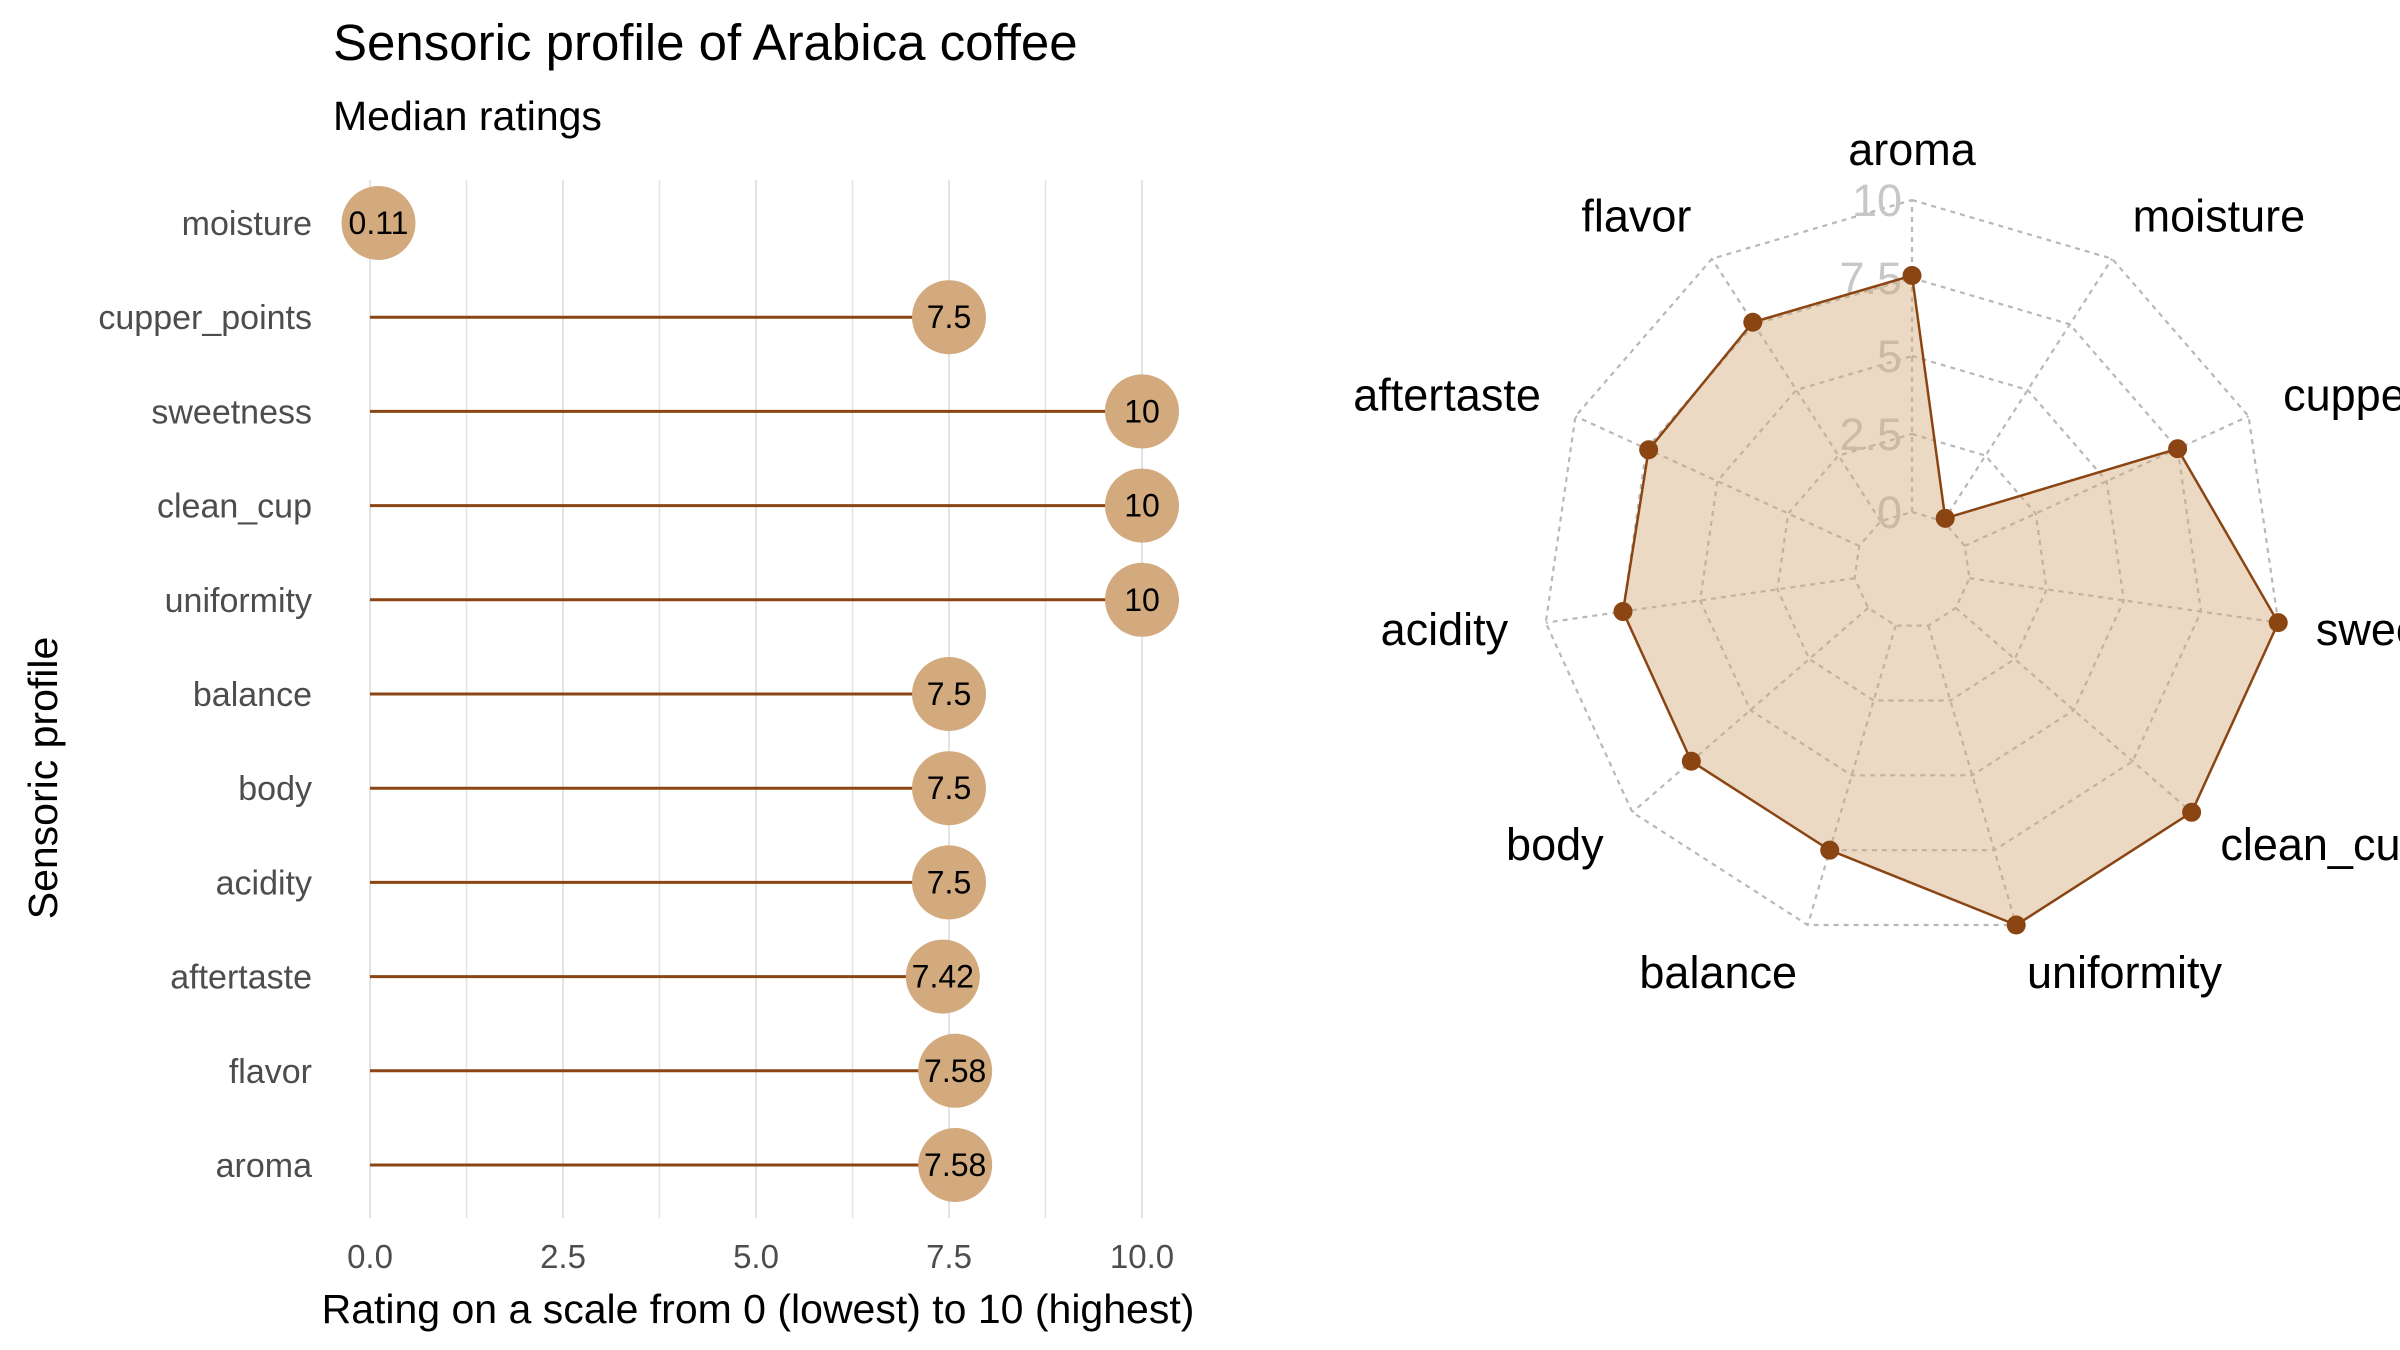 The image size is (2400, 1350). What do you see at coordinates (2016, 925) in the screenshot?
I see `radar-point-uniformity` at bounding box center [2016, 925].